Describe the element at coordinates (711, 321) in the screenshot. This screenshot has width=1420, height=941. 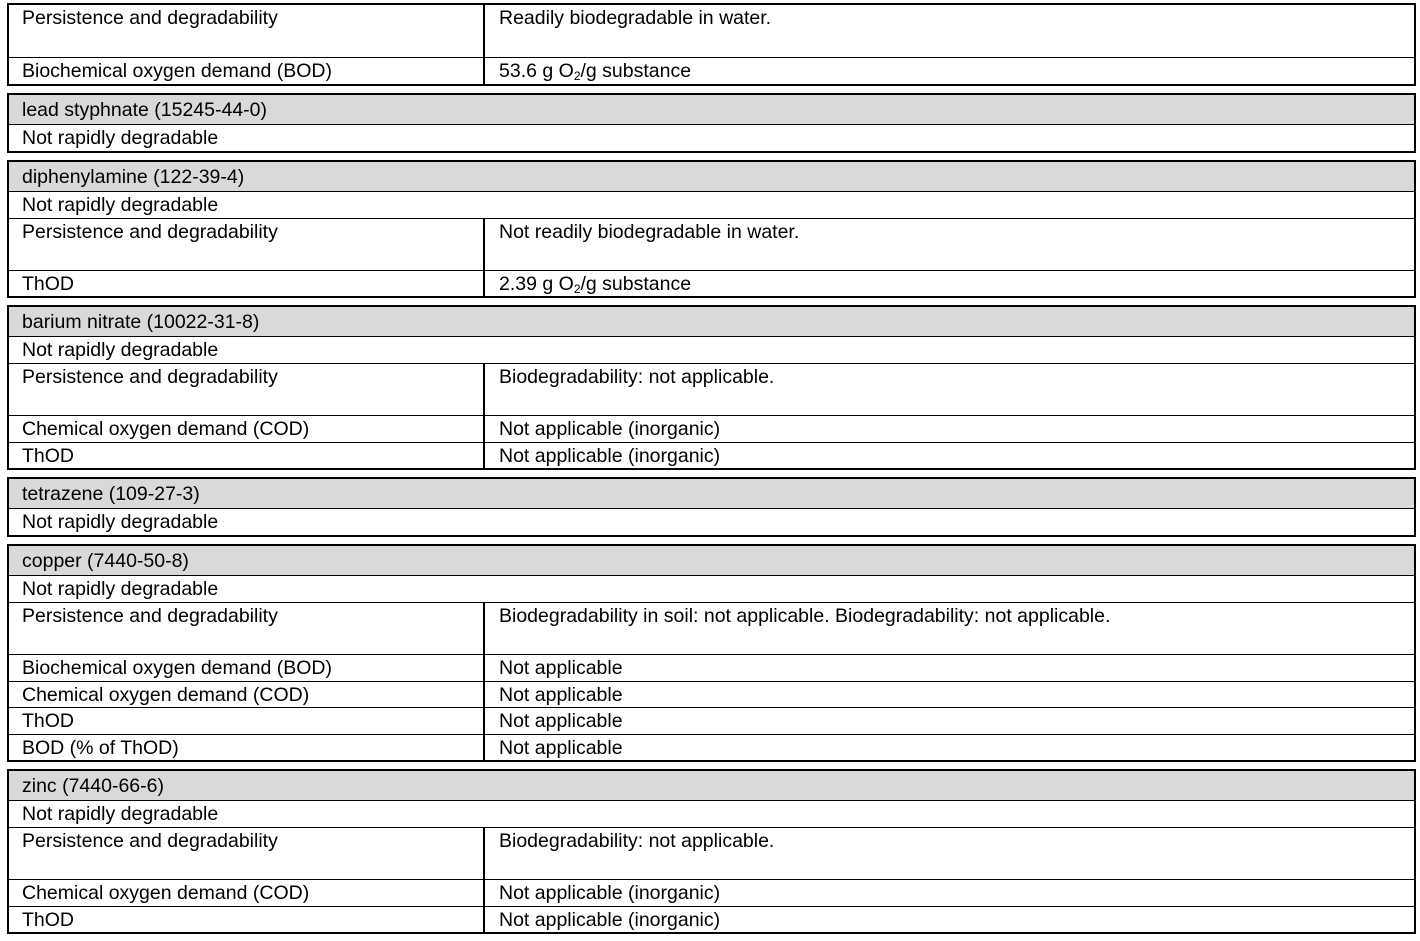
I see `substance-header-row: barium nitrate (10022-31-8)` at that location.